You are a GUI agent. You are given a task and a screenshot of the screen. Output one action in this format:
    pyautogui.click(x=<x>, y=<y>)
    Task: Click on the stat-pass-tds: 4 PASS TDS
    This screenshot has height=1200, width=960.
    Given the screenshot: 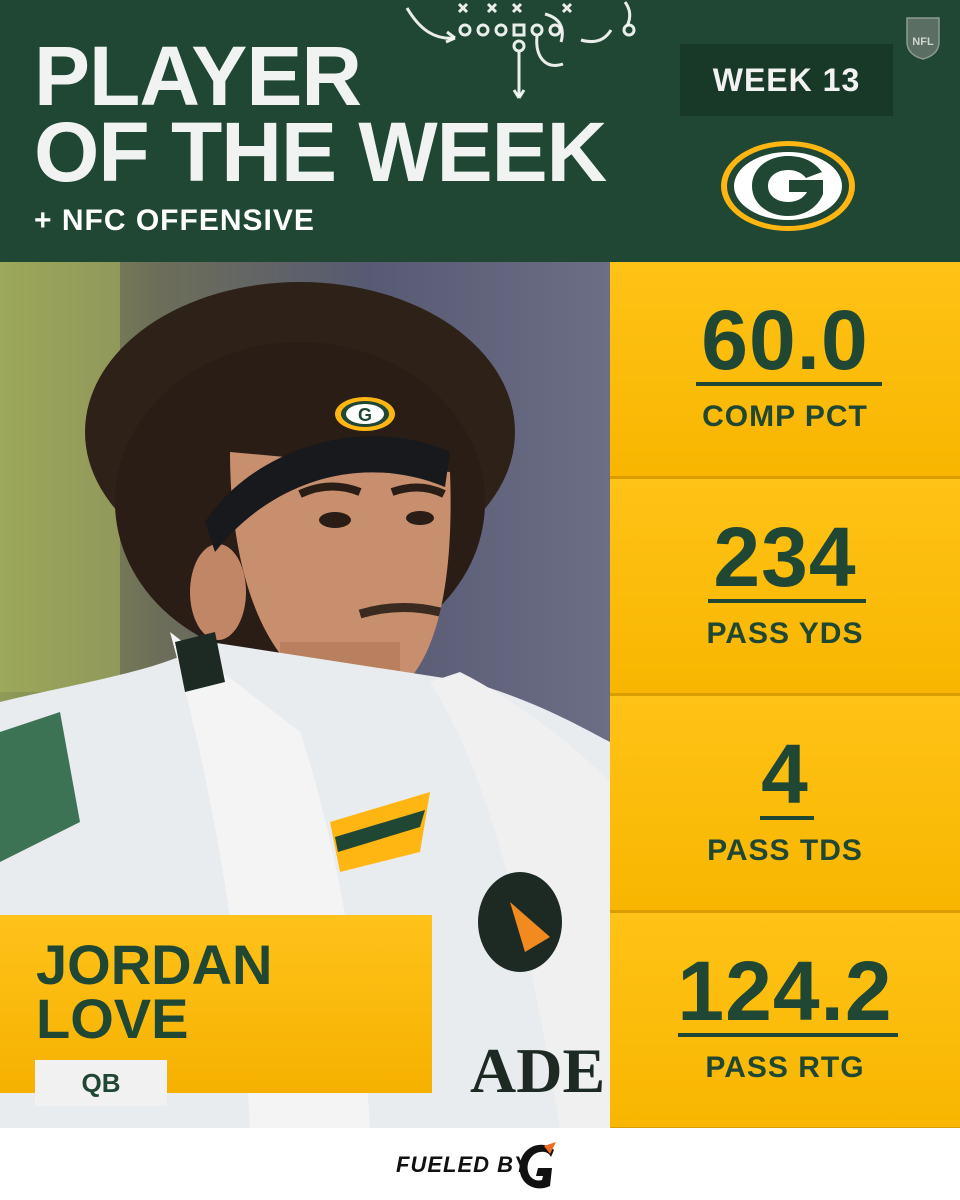 What is the action you would take?
    pyautogui.click(x=785, y=803)
    